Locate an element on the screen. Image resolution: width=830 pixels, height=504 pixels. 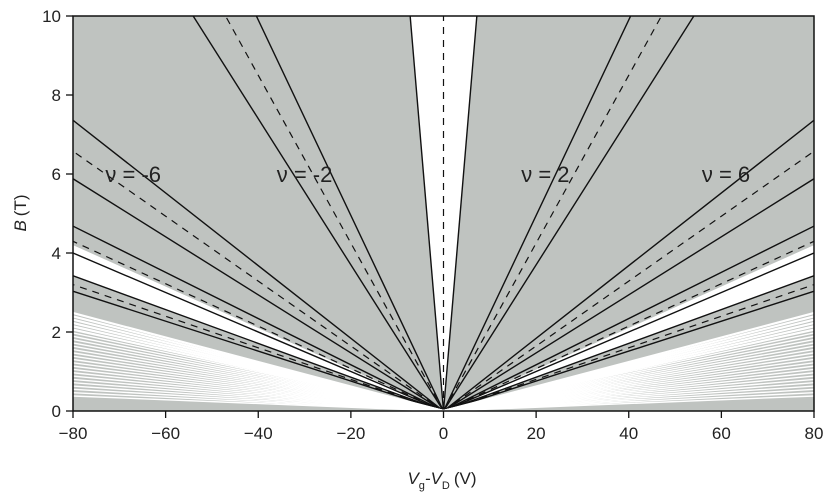
x-tick-label: 60 is located at coordinates (721, 433).